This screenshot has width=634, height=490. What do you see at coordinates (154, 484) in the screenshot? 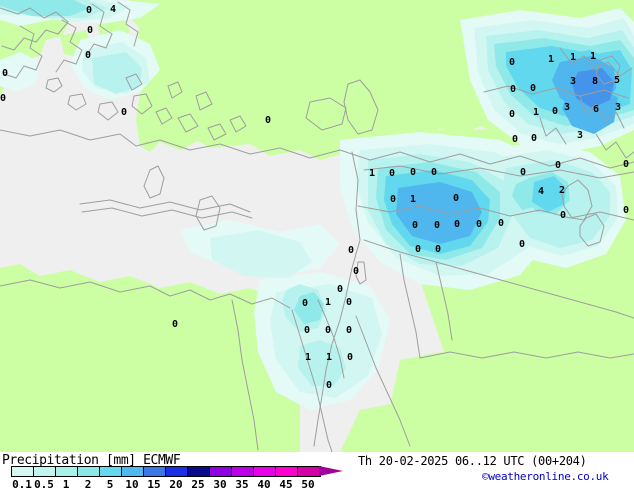
I see `color-scale-tick-label: 15` at bounding box center [154, 484].